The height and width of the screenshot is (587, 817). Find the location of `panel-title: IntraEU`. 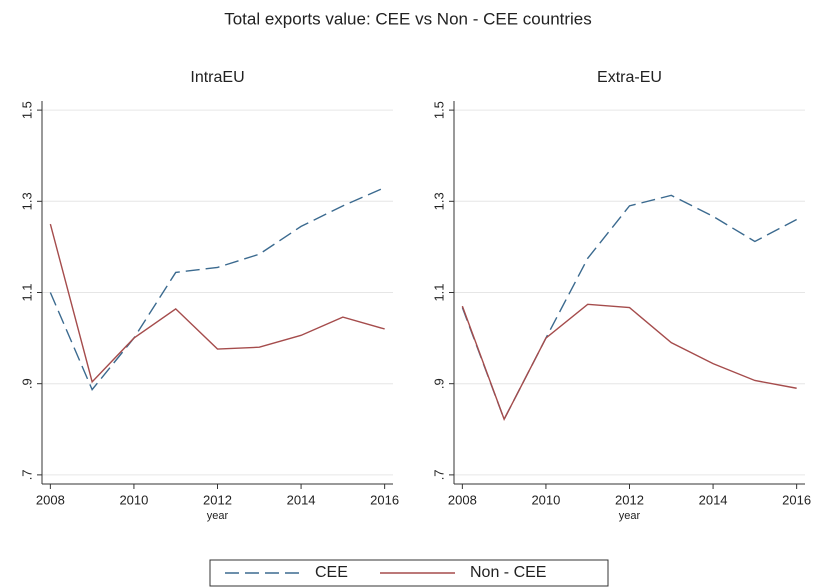

panel-title: IntraEU is located at coordinates (217, 77).